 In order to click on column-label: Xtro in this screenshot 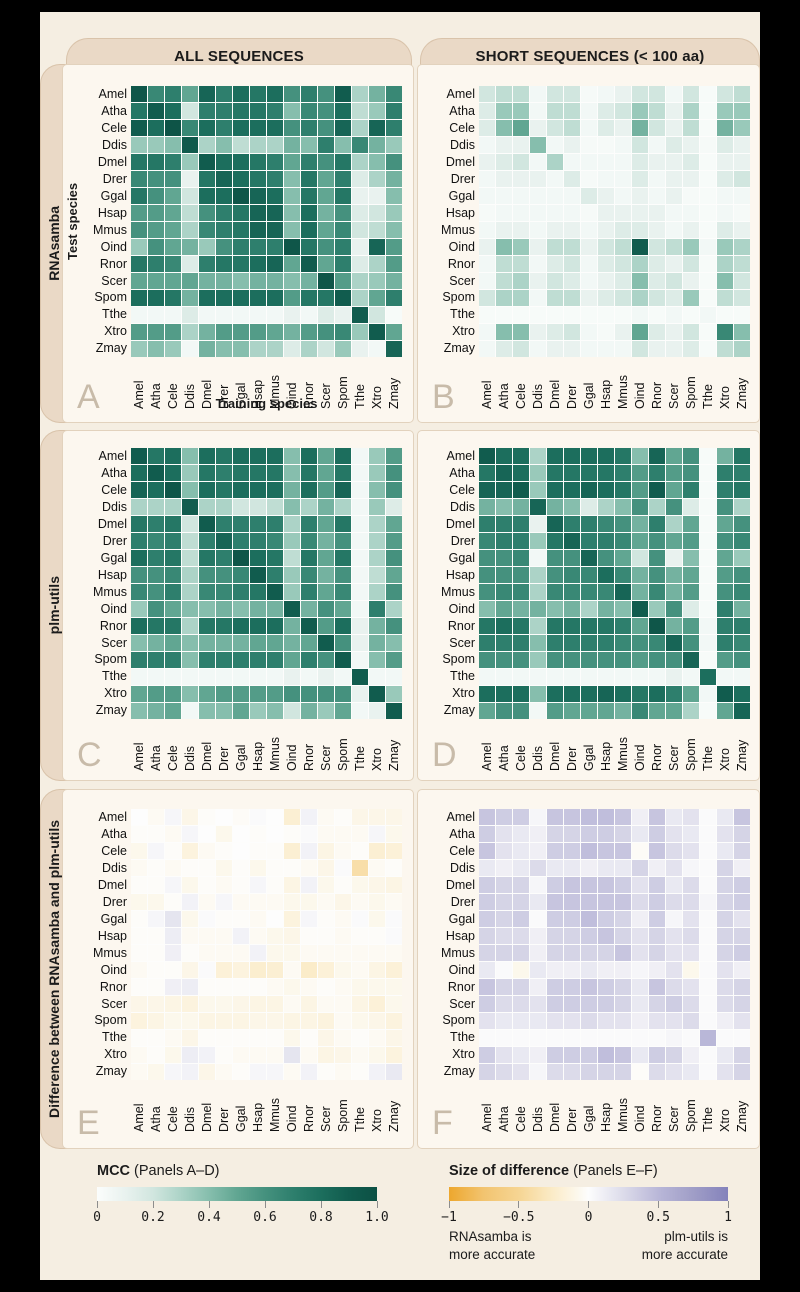, I will do `click(724, 759)`.